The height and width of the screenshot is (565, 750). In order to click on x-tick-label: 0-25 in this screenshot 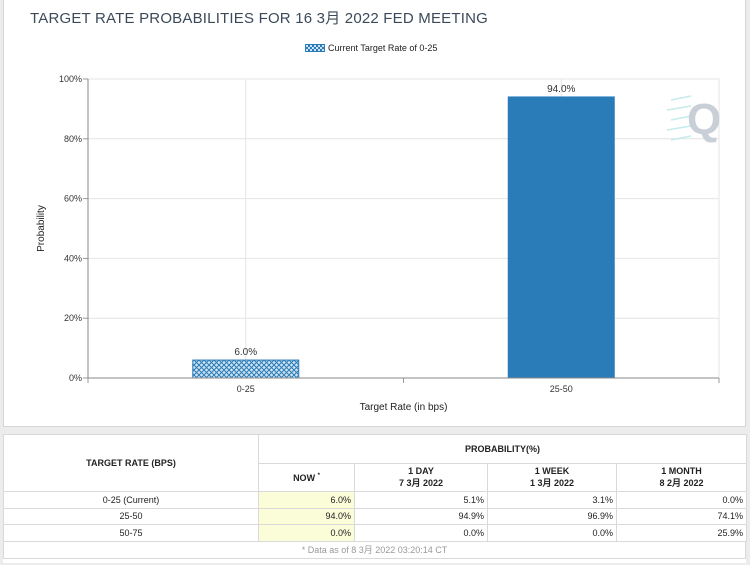, I will do `click(246, 389)`.